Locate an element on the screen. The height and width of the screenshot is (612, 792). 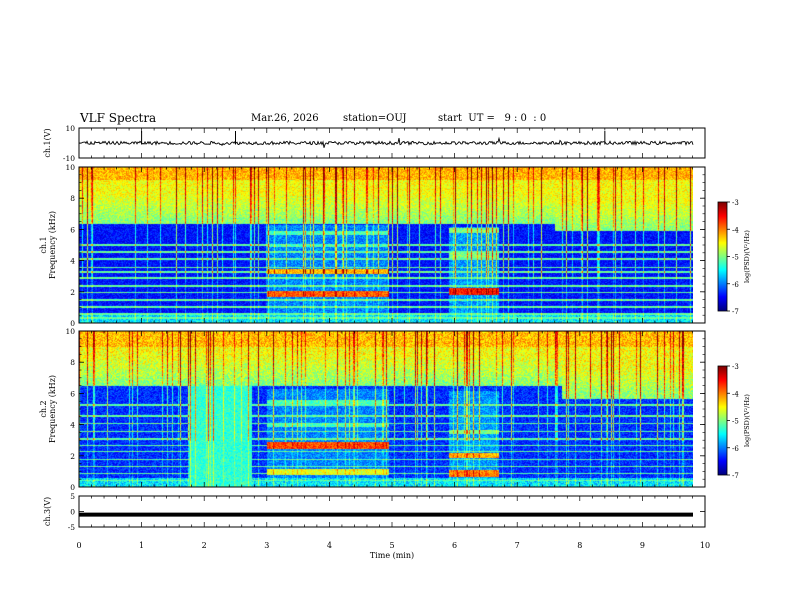
ch1-spectrogram-ytick-label: 10 is located at coordinates (70, 167).